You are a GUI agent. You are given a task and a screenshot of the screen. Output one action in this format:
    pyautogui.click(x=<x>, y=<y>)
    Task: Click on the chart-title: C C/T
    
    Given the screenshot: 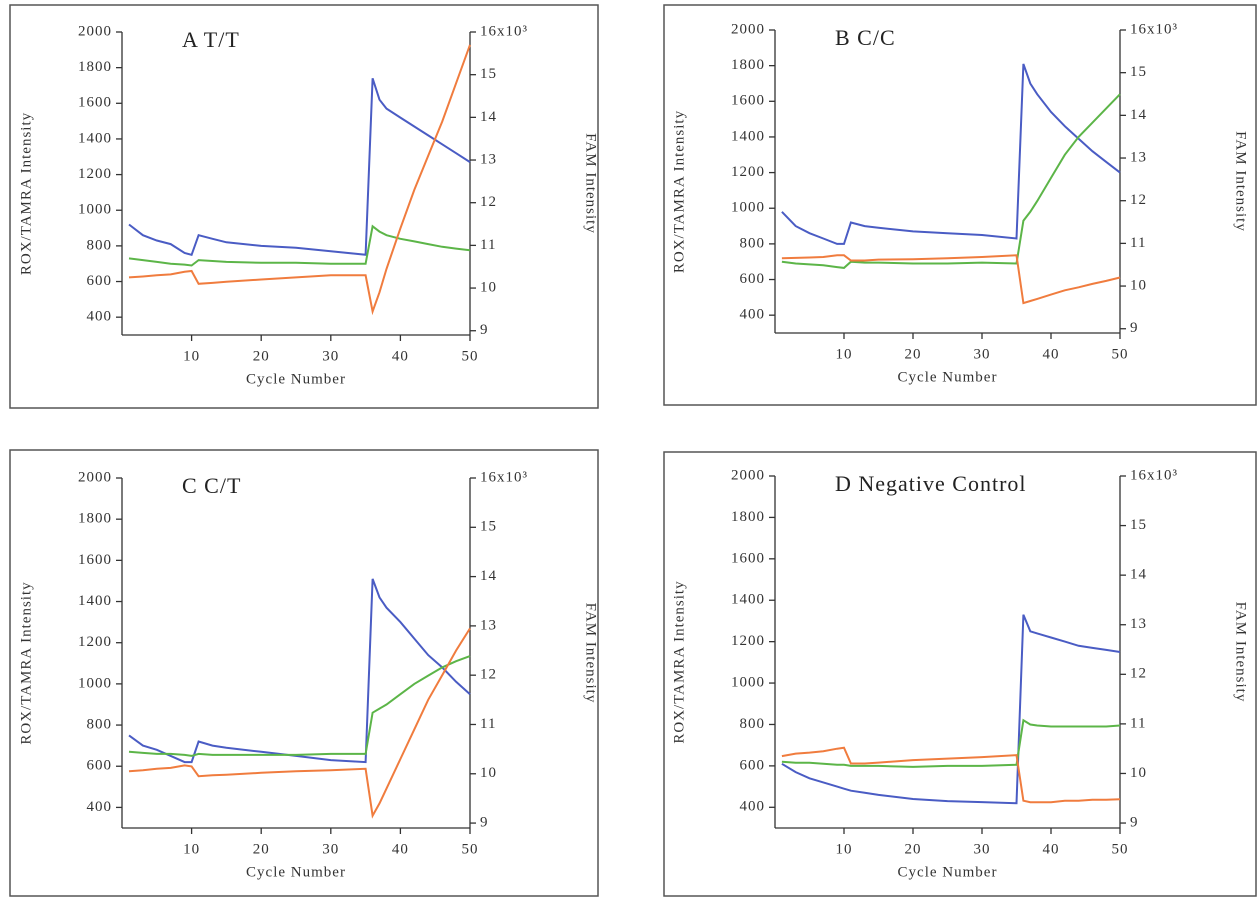 What is the action you would take?
    pyautogui.click(x=211, y=485)
    